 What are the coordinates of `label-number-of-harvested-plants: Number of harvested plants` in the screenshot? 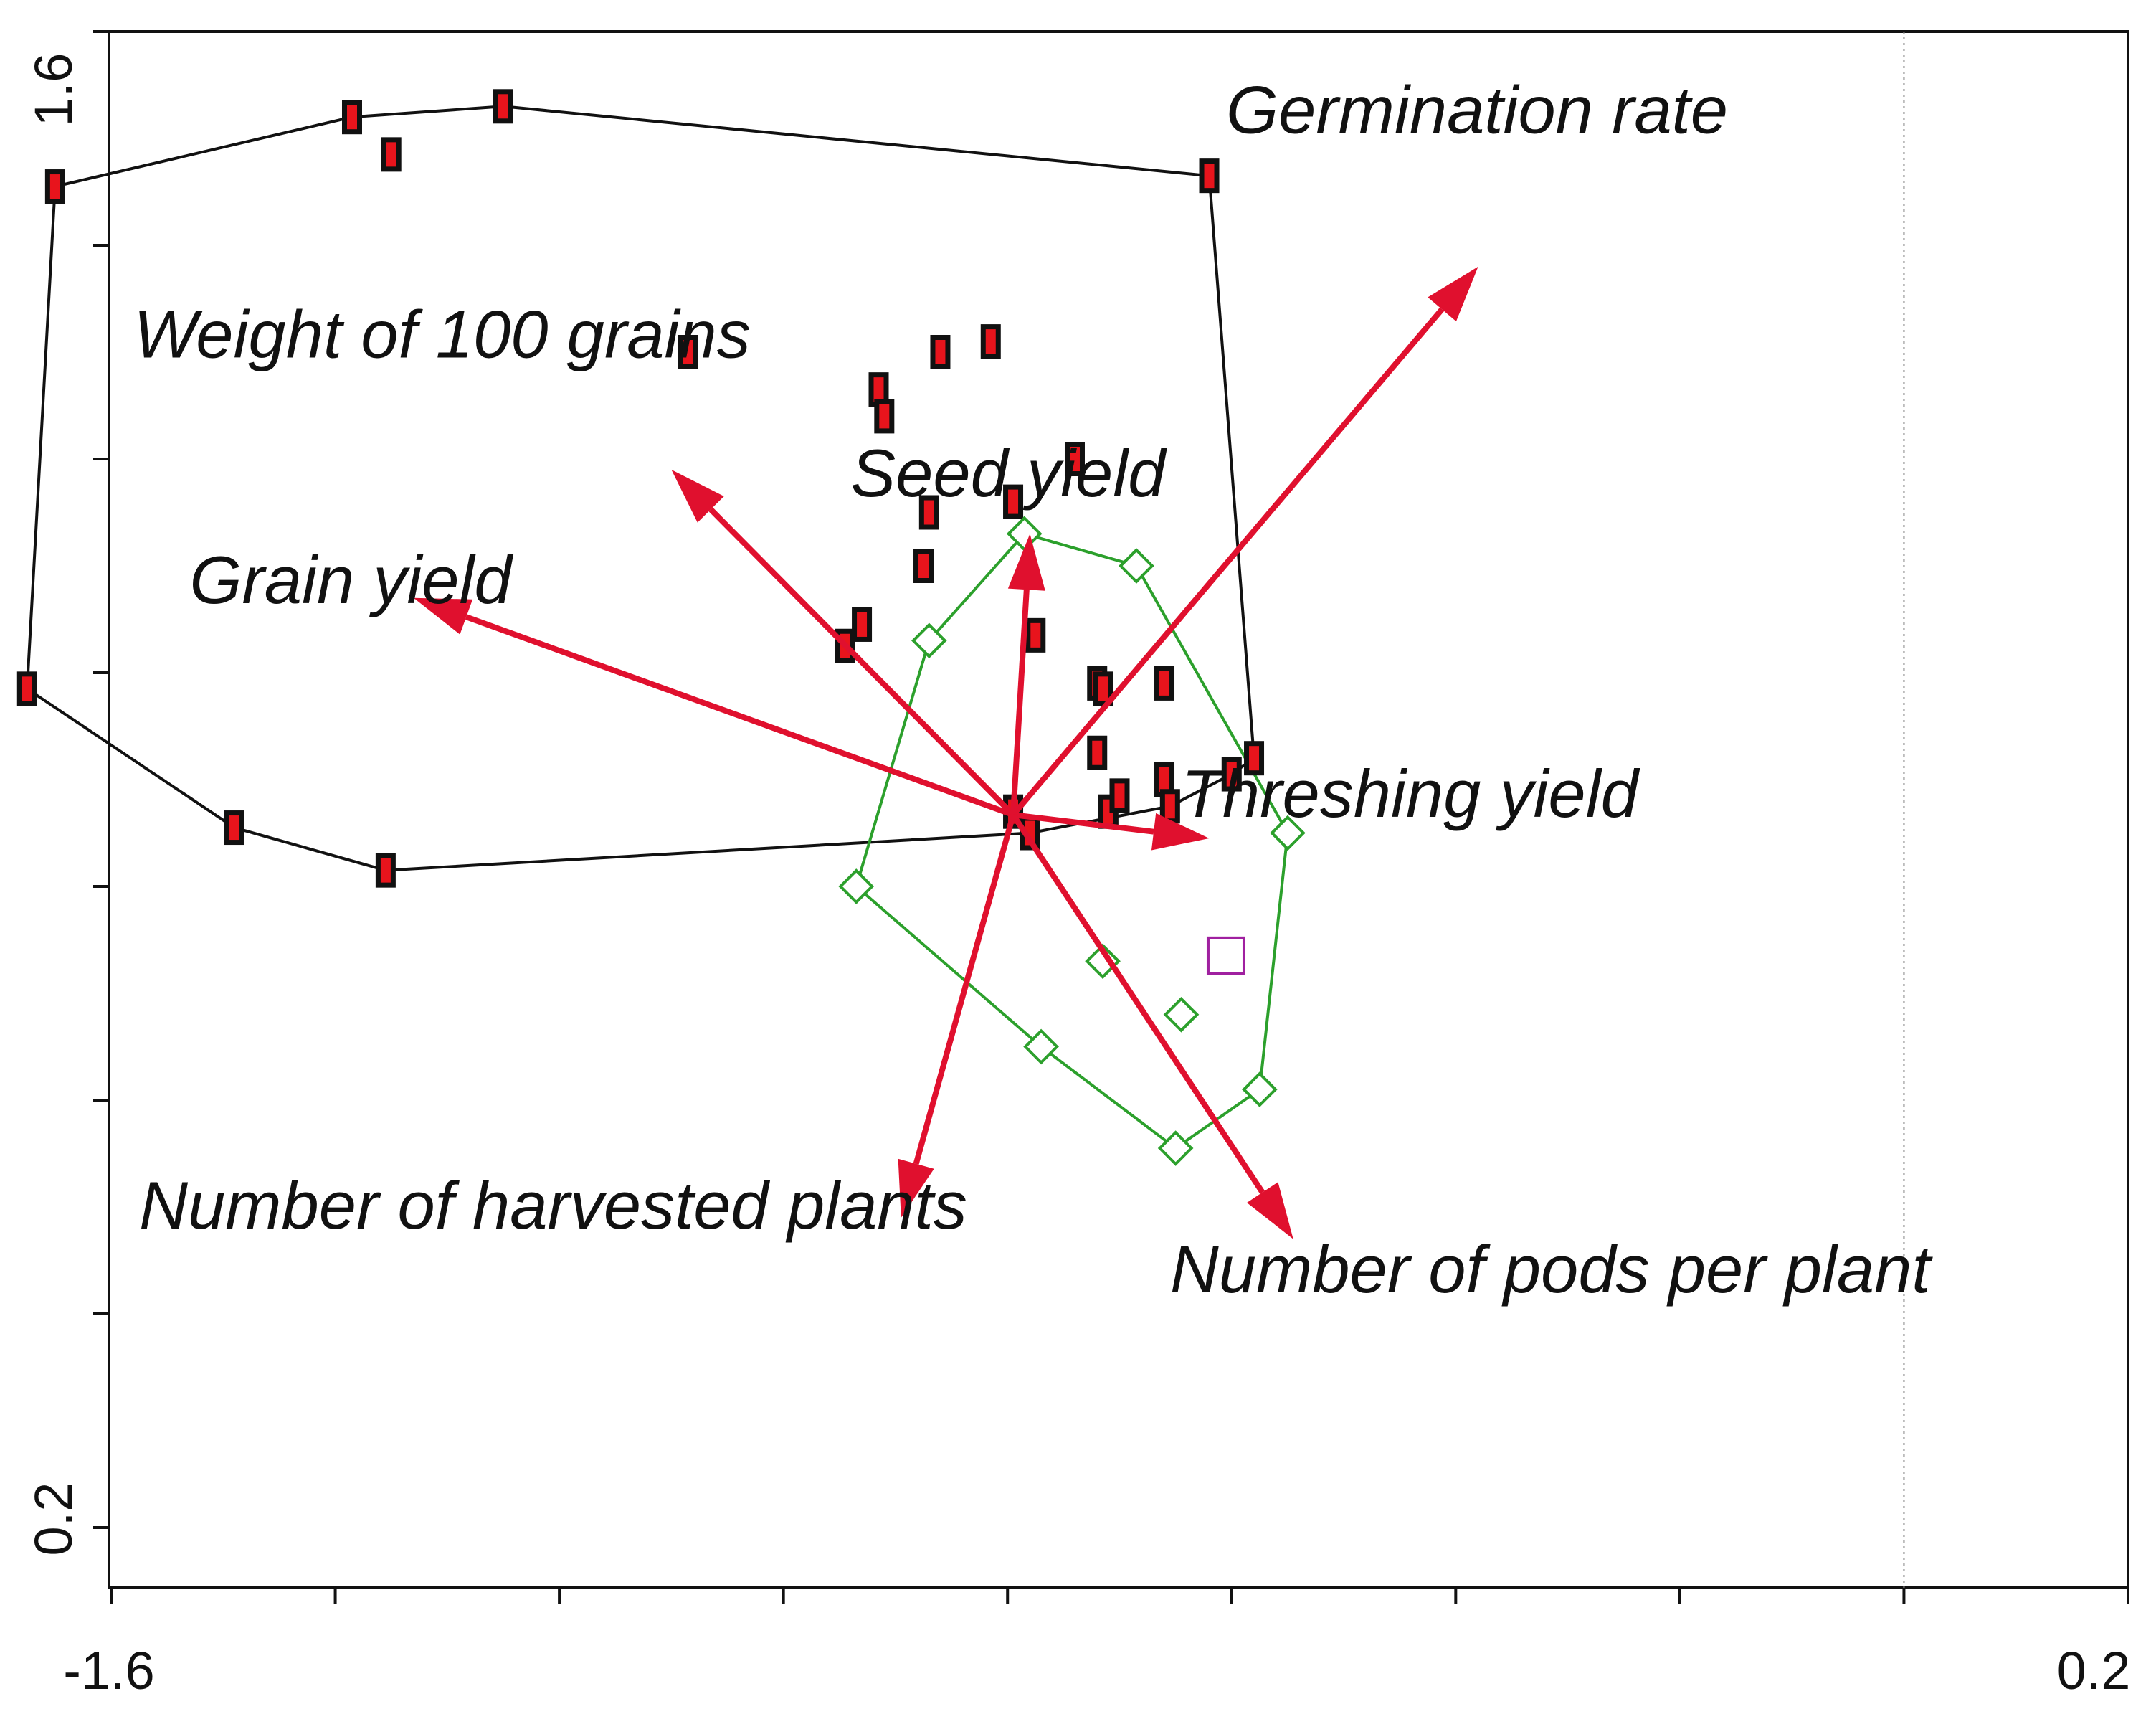 It's located at (553, 1205).